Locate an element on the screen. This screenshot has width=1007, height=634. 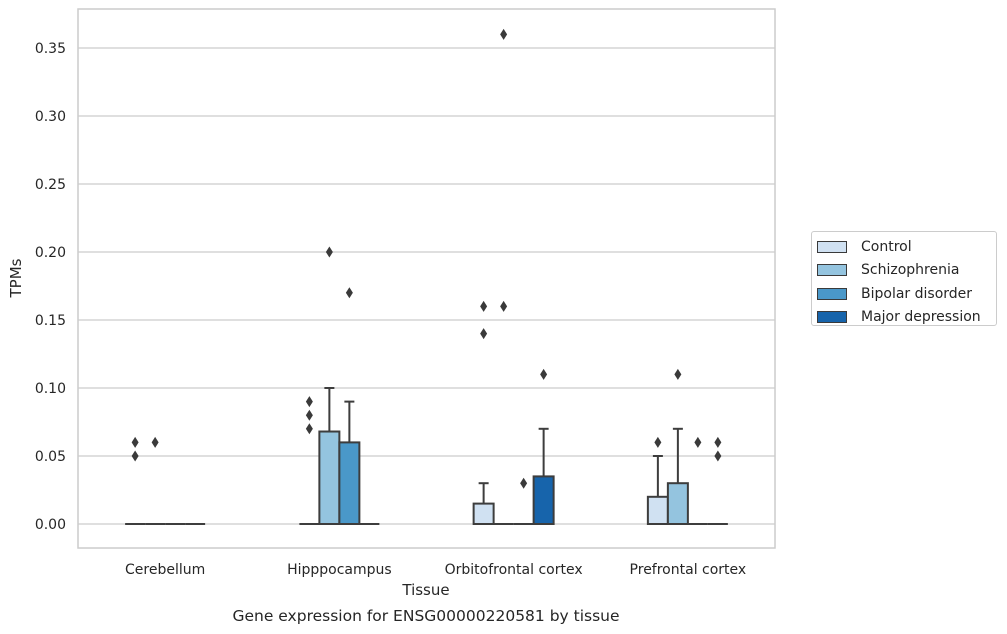
y-tick-labels: 0.00 0.05 0.10 0.15 0.20 0.25 0.30 0.35 is located at coordinates (50, 287).